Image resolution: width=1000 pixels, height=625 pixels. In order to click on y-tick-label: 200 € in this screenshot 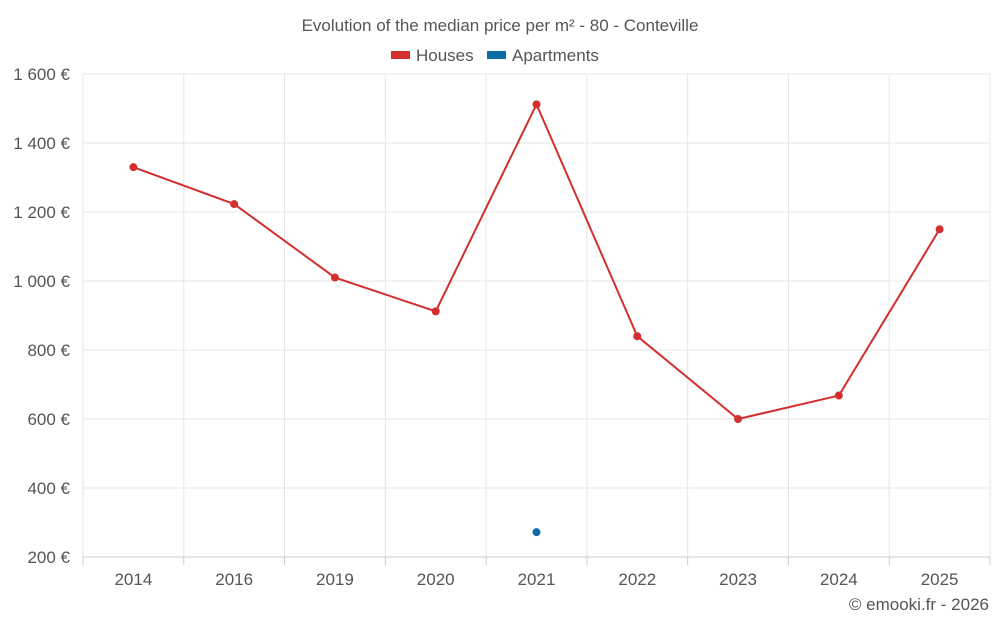, I will do `click(48, 557)`.